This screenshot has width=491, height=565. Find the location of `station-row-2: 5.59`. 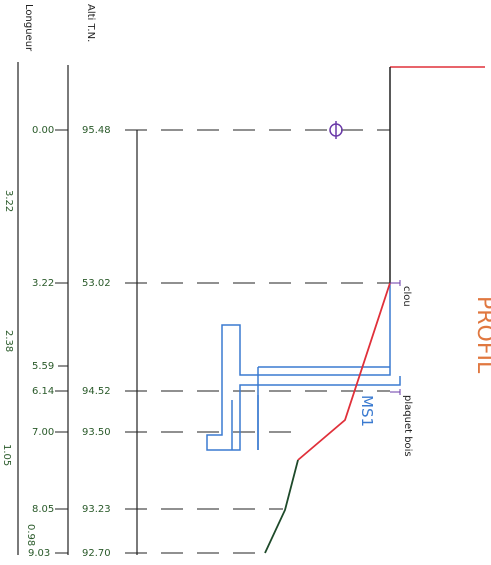

station-row-2: 5.59 is located at coordinates (50, 366).